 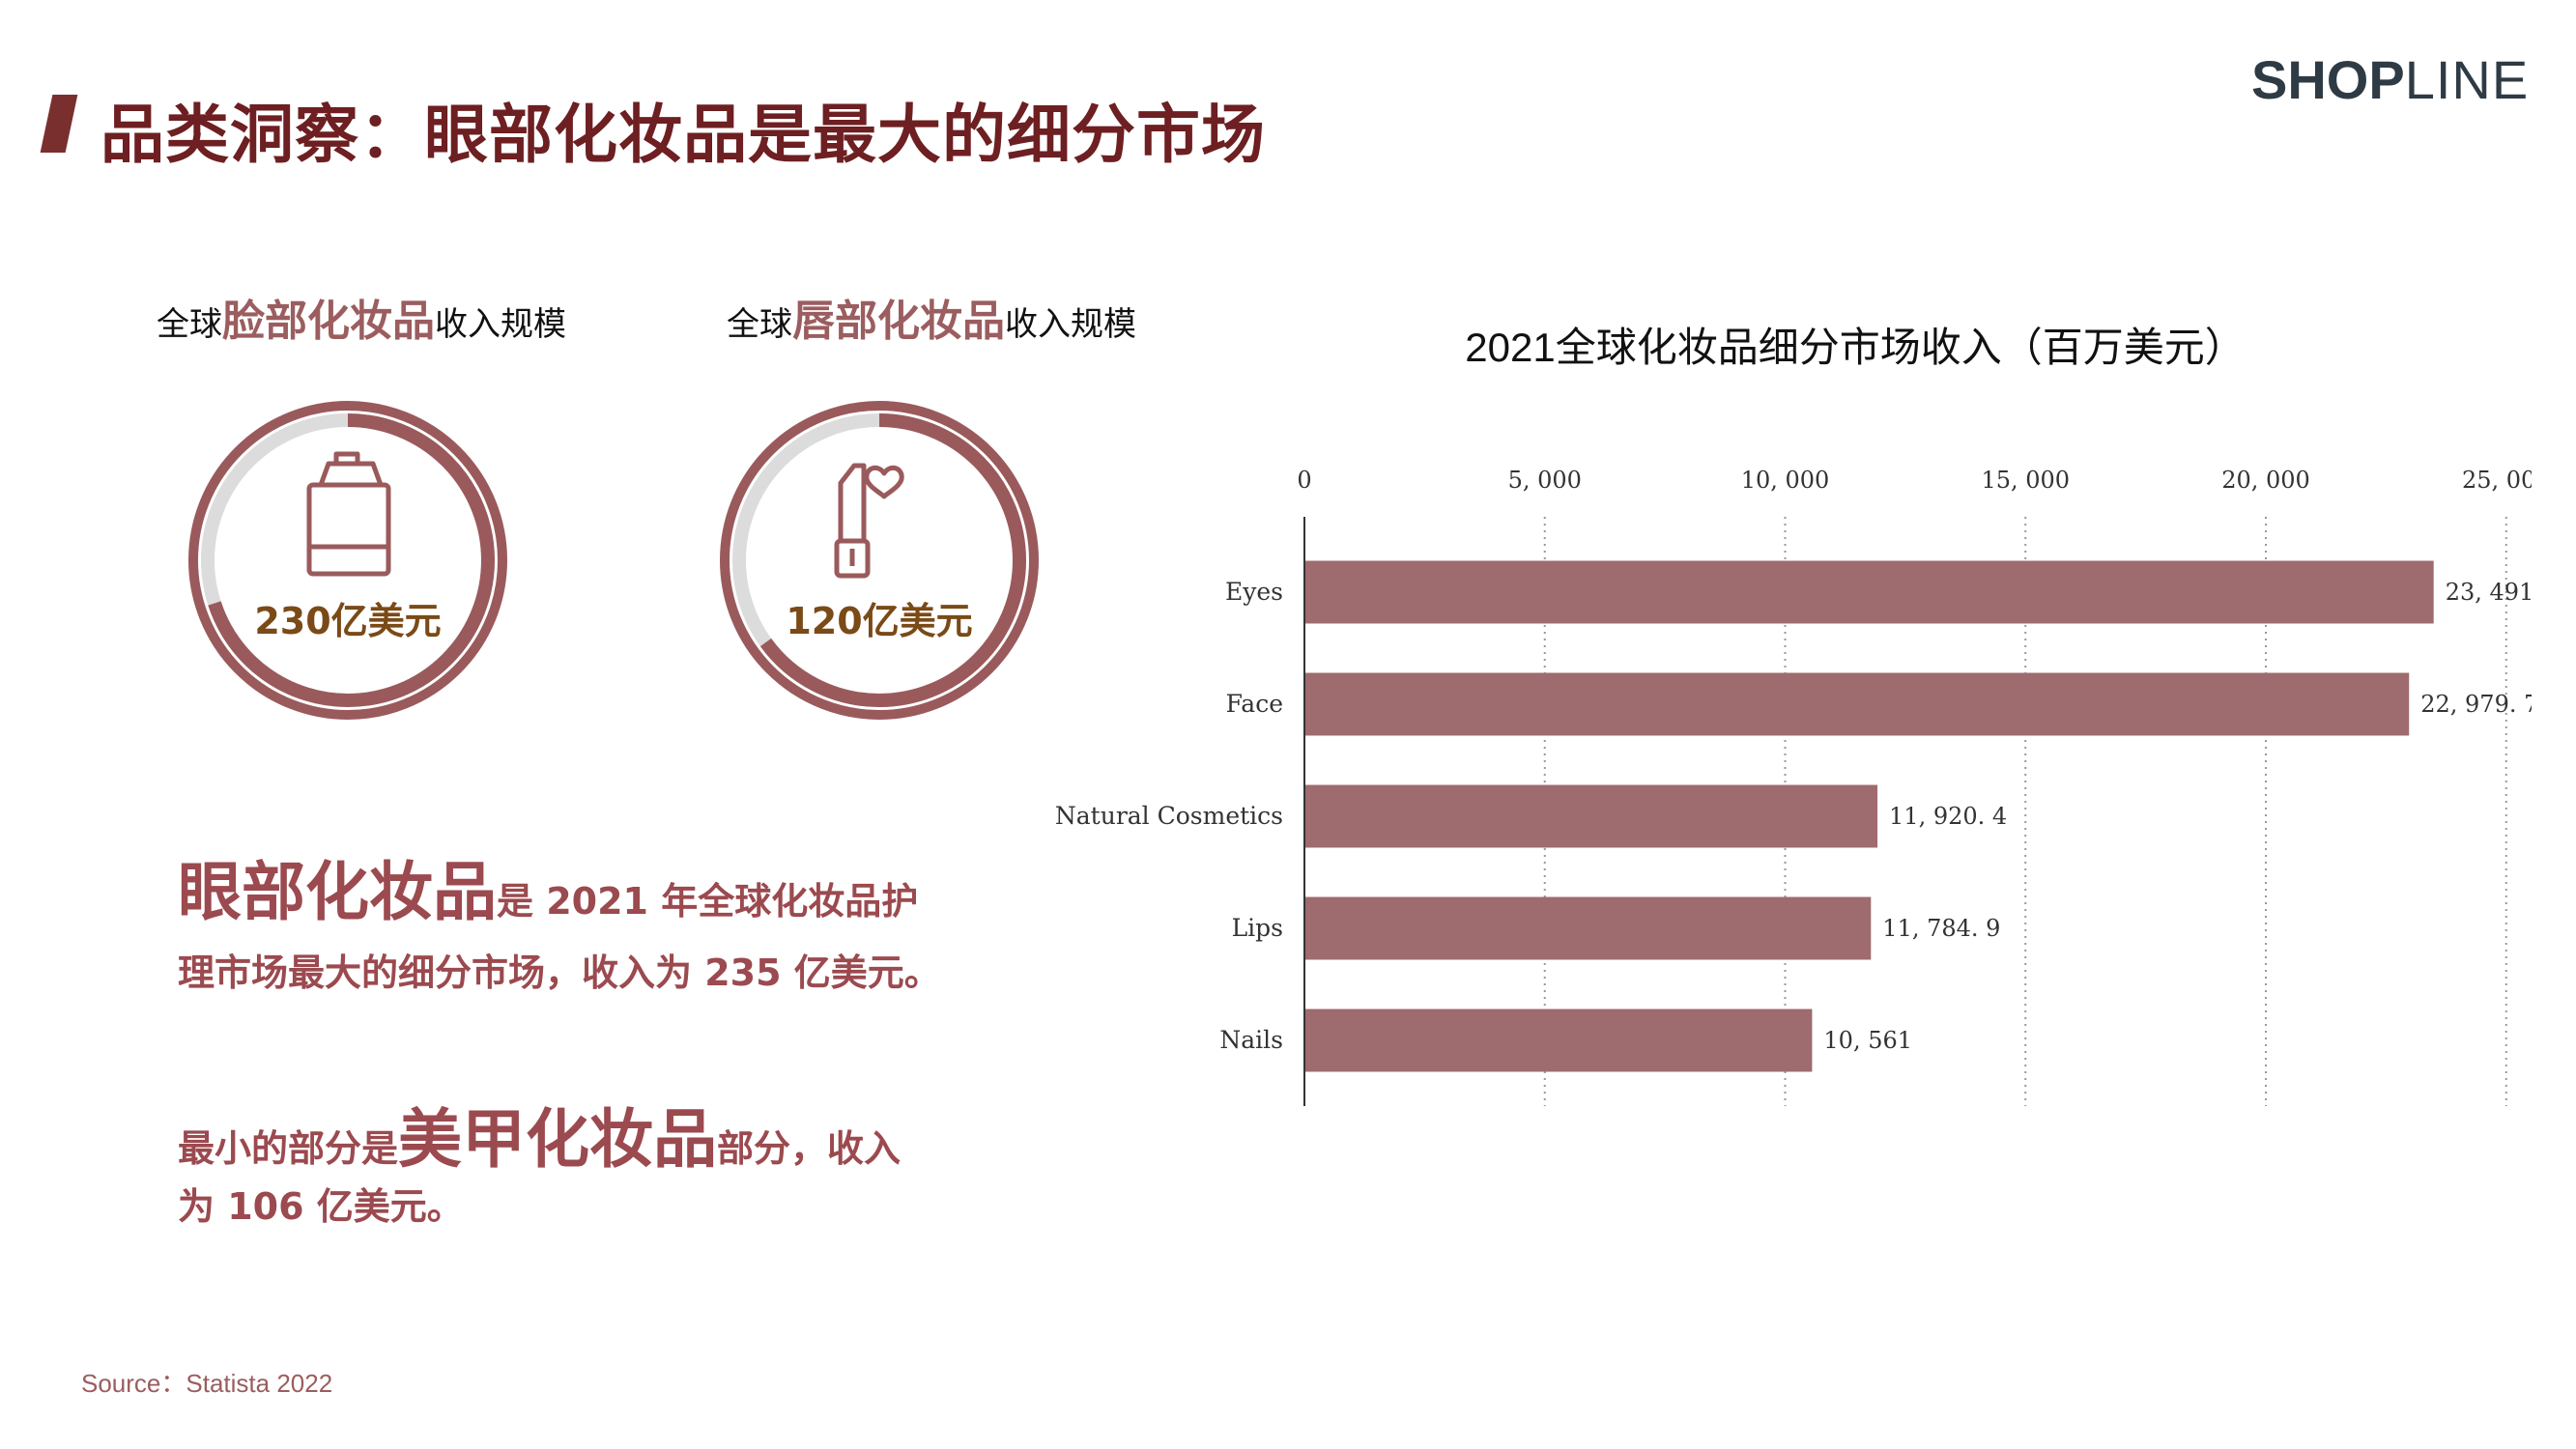 What do you see at coordinates (1855, 347) in the screenshot?
I see `chart-title: 2021全球化妆品细分市场收入（百万美元）` at bounding box center [1855, 347].